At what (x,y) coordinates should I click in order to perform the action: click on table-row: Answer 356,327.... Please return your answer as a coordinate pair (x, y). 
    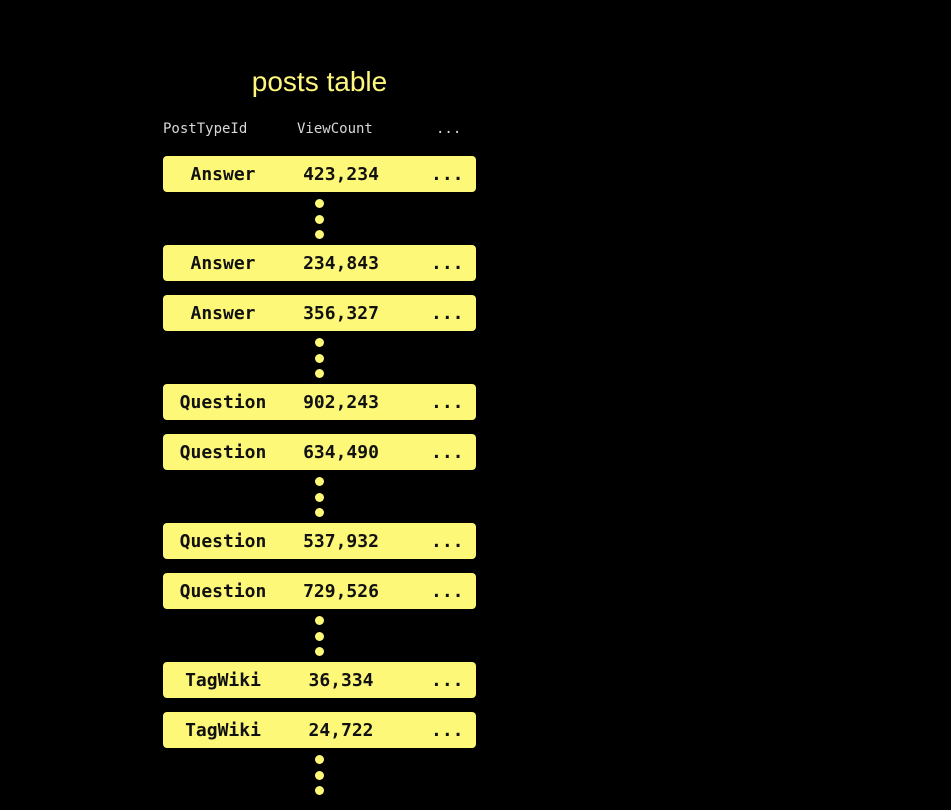
    Looking at the image, I should click on (319, 313).